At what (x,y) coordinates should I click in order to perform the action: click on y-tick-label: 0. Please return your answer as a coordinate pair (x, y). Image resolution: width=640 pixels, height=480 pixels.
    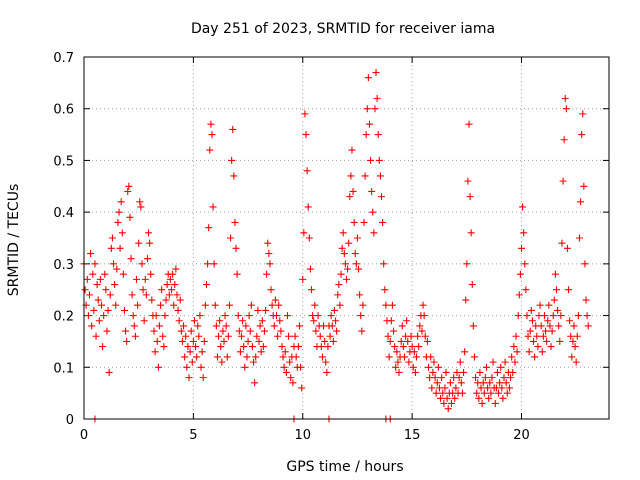
    Looking at the image, I should click on (70, 420).